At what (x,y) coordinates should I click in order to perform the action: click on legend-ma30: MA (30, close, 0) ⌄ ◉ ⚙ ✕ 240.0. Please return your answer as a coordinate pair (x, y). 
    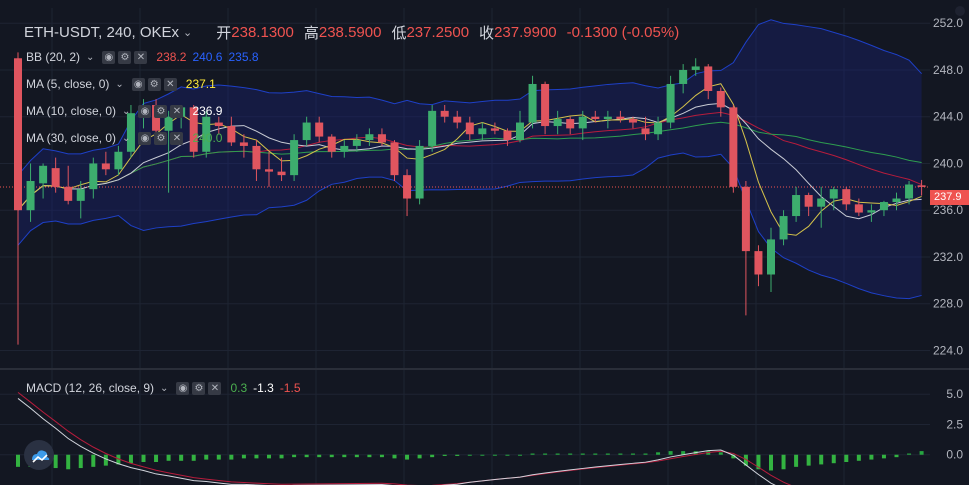
    Looking at the image, I should click on (124, 138).